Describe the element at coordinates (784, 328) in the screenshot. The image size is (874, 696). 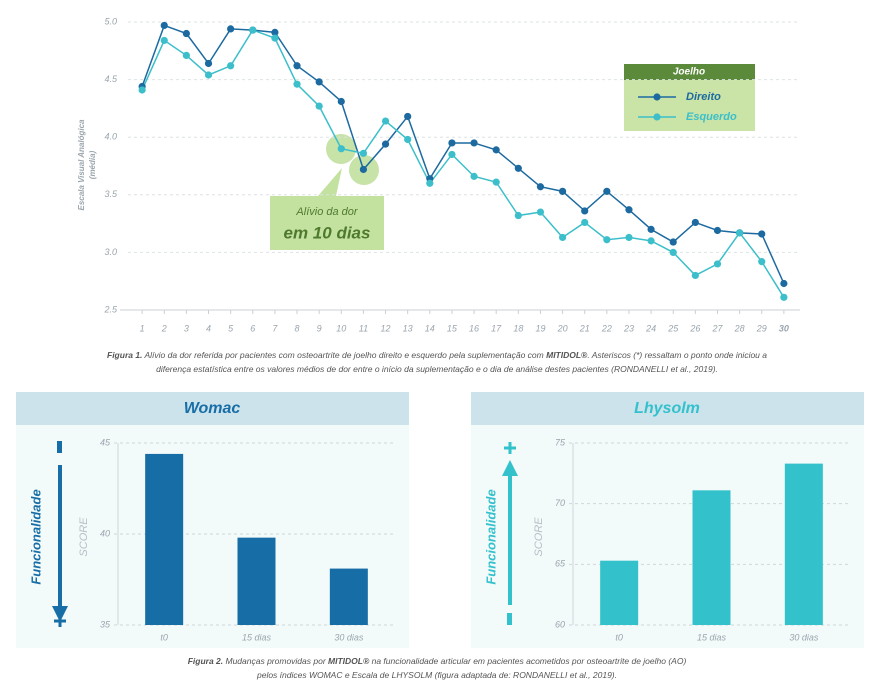
I see `x-tick-label: 30` at that location.